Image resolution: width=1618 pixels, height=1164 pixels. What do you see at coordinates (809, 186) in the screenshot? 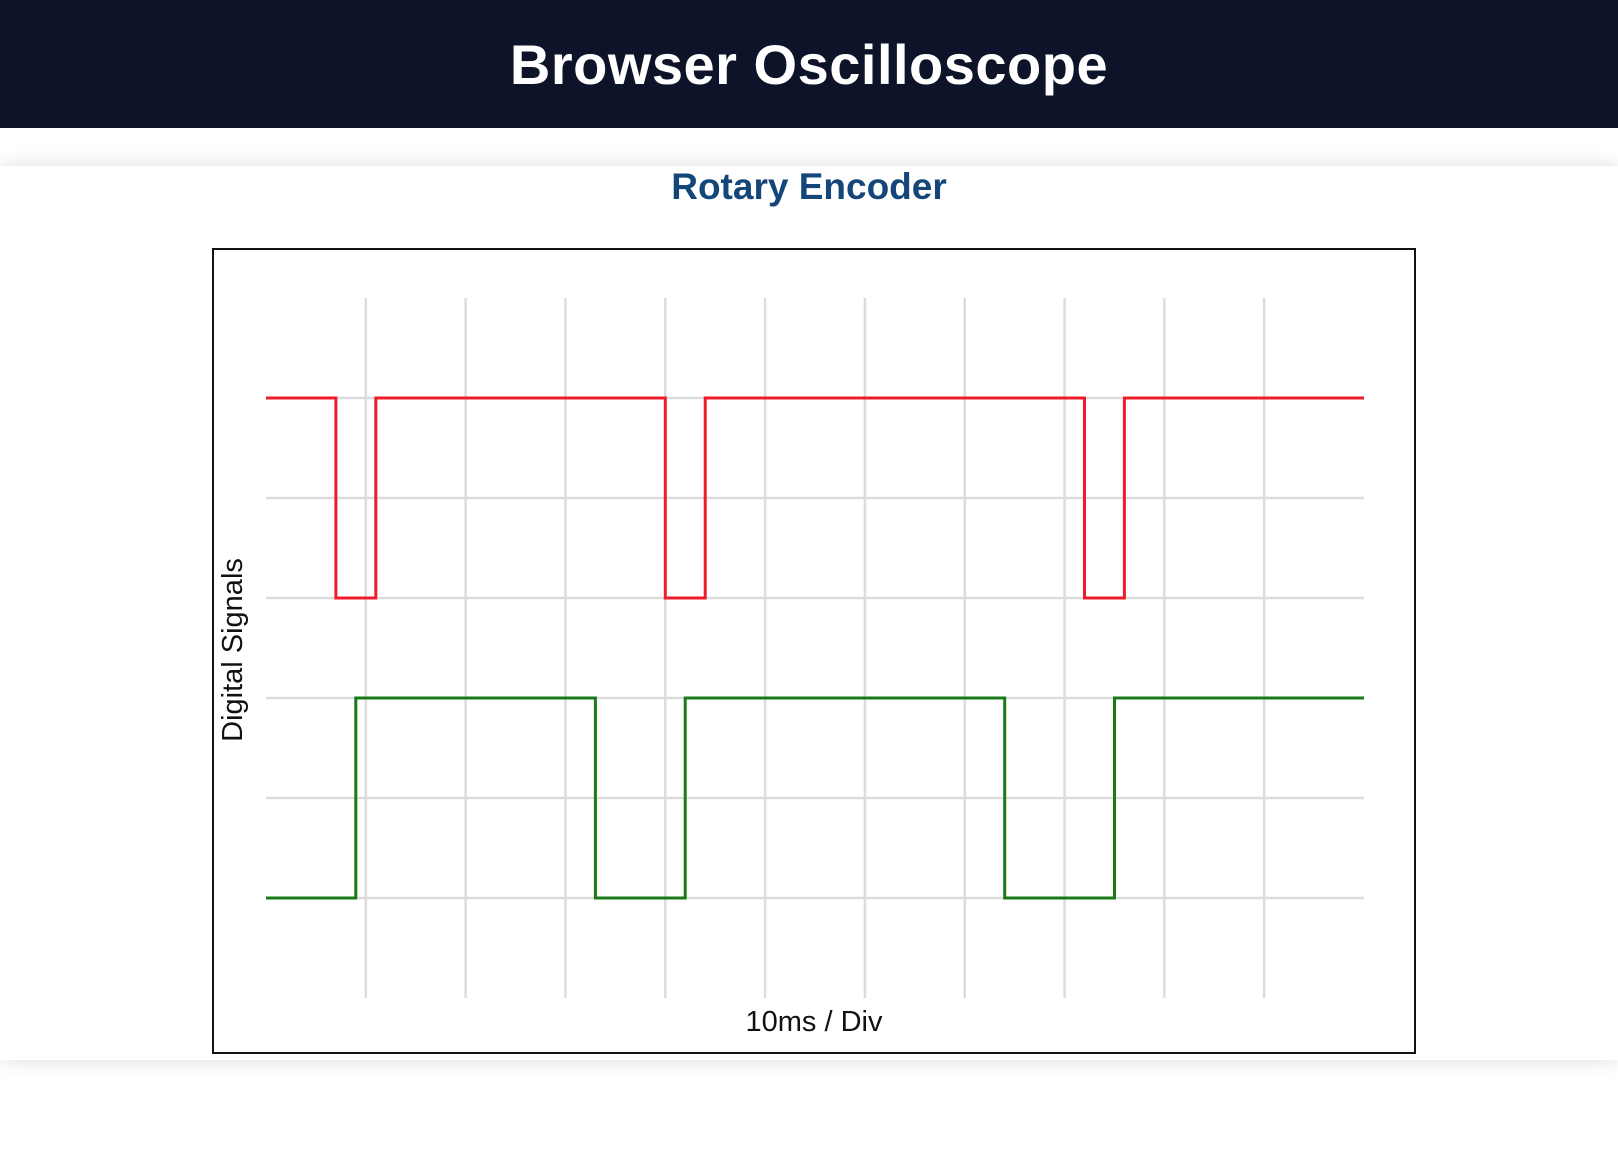
I see `panel-title: Rotary Encoder` at bounding box center [809, 186].